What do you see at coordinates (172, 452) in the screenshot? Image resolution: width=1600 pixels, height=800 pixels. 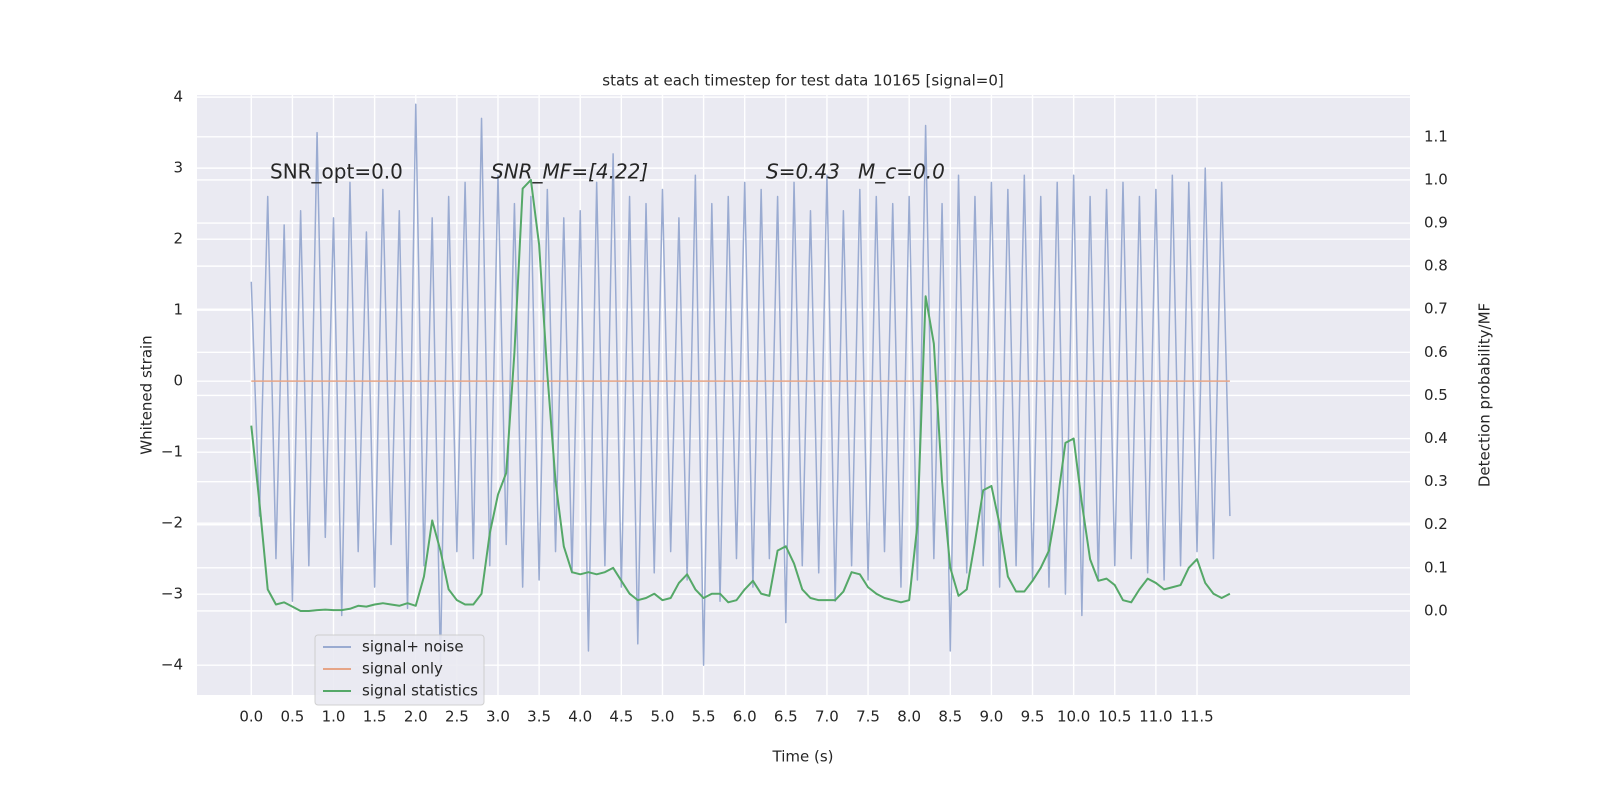 I see `y-tick-label: −1` at bounding box center [172, 452].